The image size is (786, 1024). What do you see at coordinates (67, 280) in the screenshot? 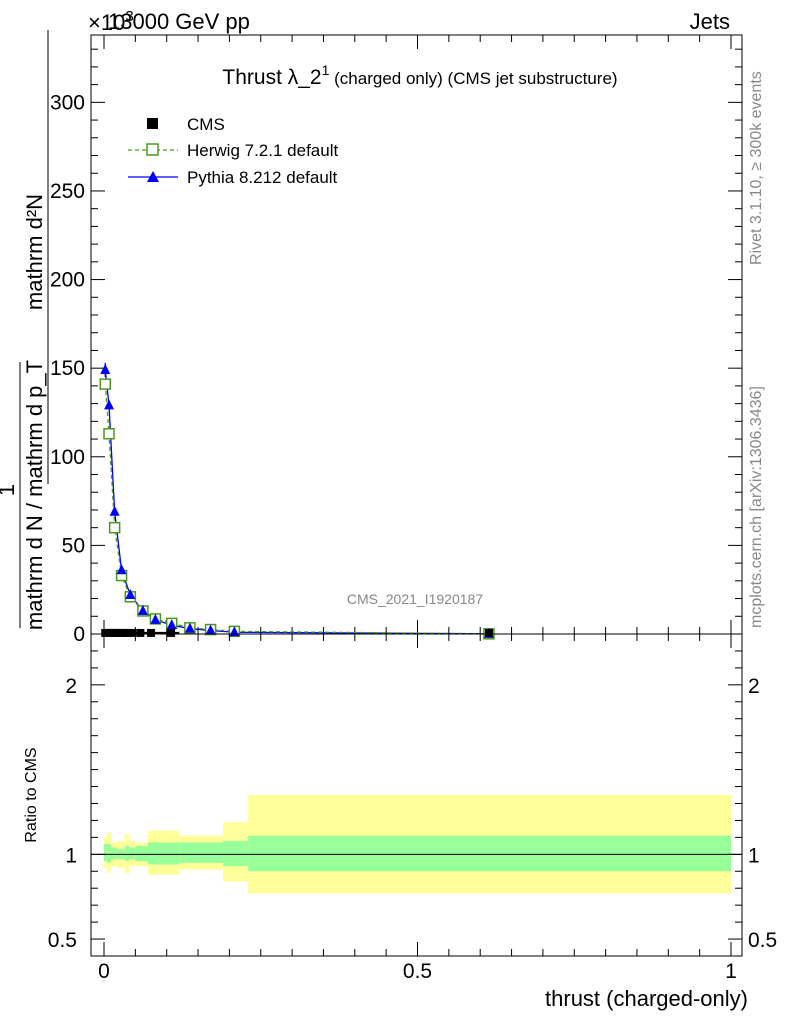
I see `main-y-tick-label: 200` at bounding box center [67, 280].